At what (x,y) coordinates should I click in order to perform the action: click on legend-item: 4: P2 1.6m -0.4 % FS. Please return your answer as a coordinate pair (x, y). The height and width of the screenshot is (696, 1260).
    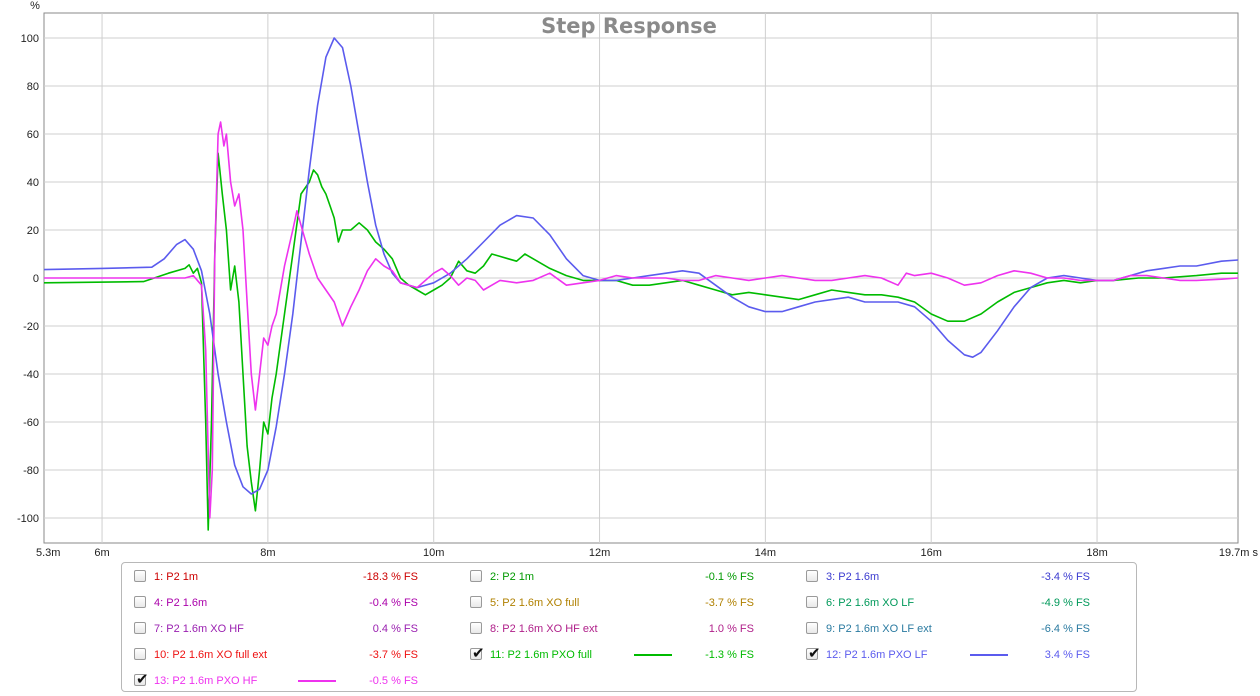
    Looking at the image, I should click on (294, 603).